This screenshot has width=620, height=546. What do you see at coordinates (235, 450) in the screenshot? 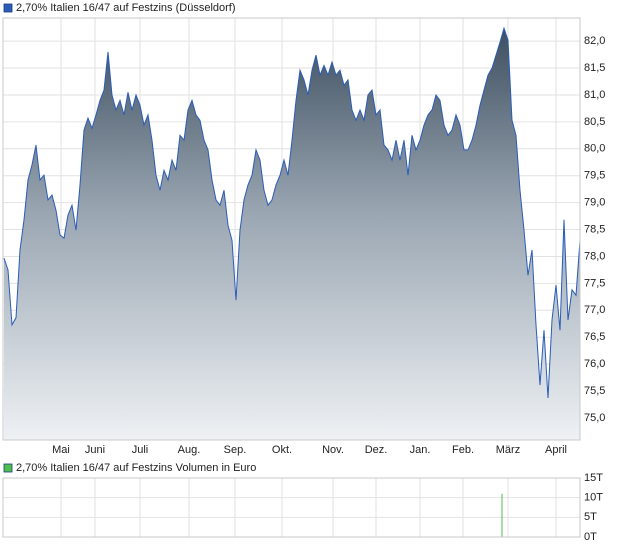
I see `x-tick-label: Sep.` at bounding box center [235, 450].